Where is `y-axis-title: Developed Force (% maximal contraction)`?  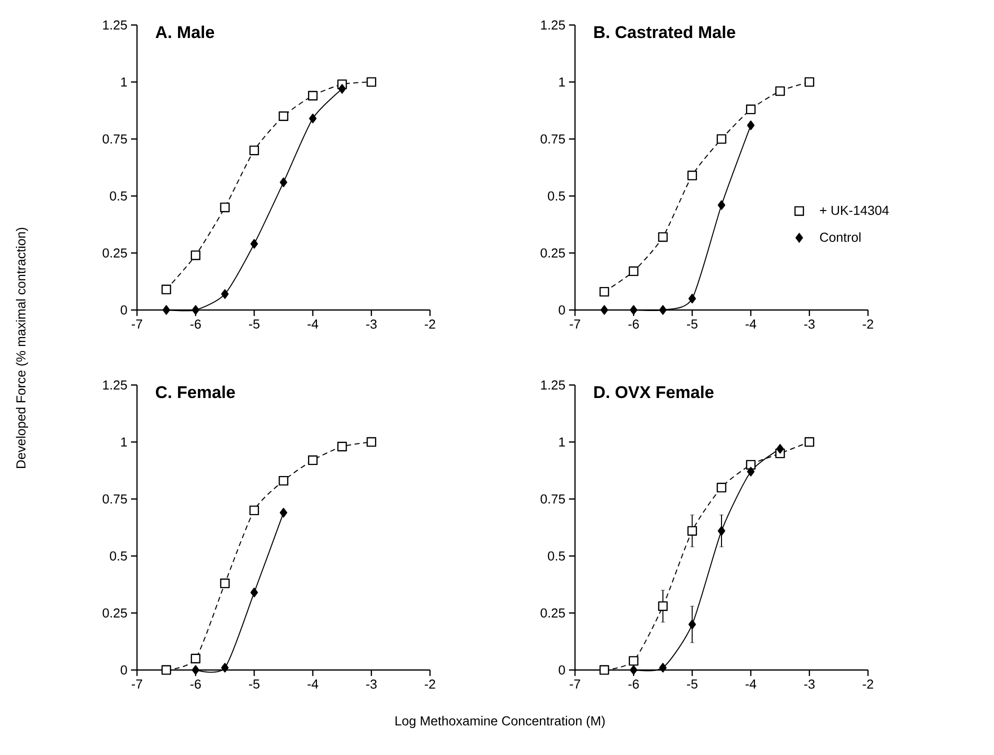 y-axis-title: Developed Force (% maximal contraction) is located at coordinates (22, 348).